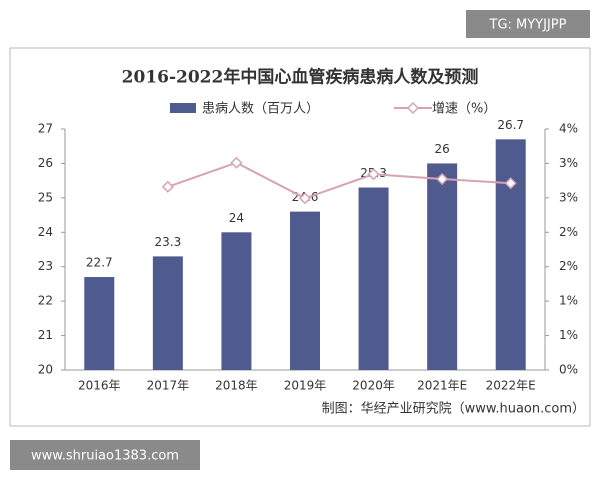  Describe the element at coordinates (45, 197) in the screenshot. I see `y-tick-label: 25` at that location.